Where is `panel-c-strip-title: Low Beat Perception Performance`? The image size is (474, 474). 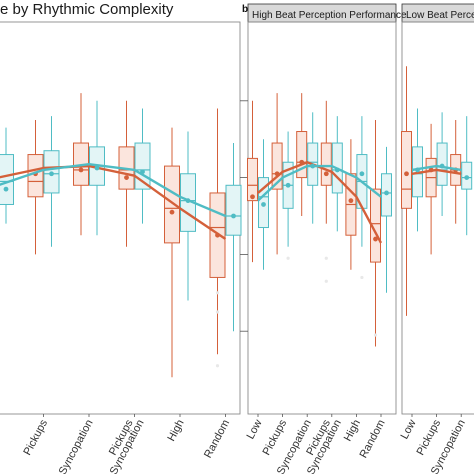
panel-c-strip-title: Low Beat Perception Performance is located at coordinates (440, 15).